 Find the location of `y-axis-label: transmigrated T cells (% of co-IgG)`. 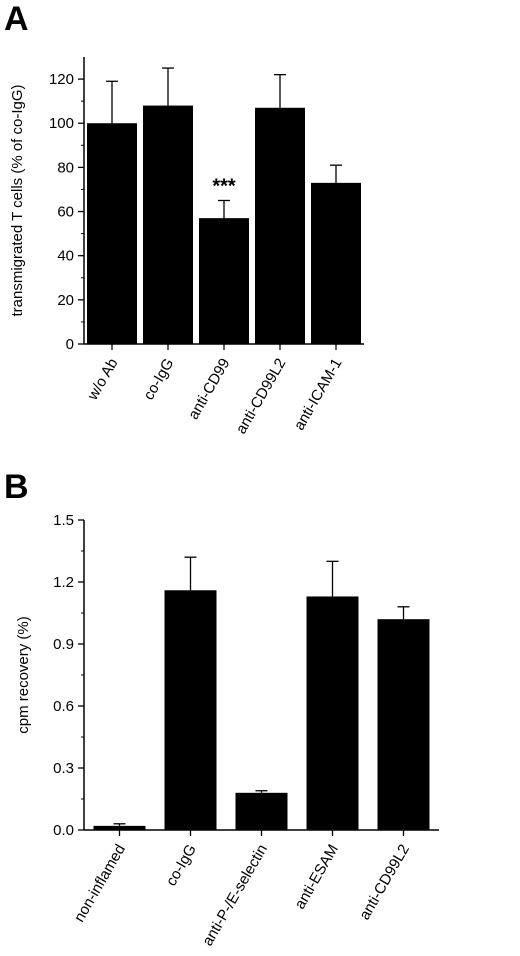

y-axis-label: transmigrated T cells (% of co-IgG) is located at coordinates (17, 200).